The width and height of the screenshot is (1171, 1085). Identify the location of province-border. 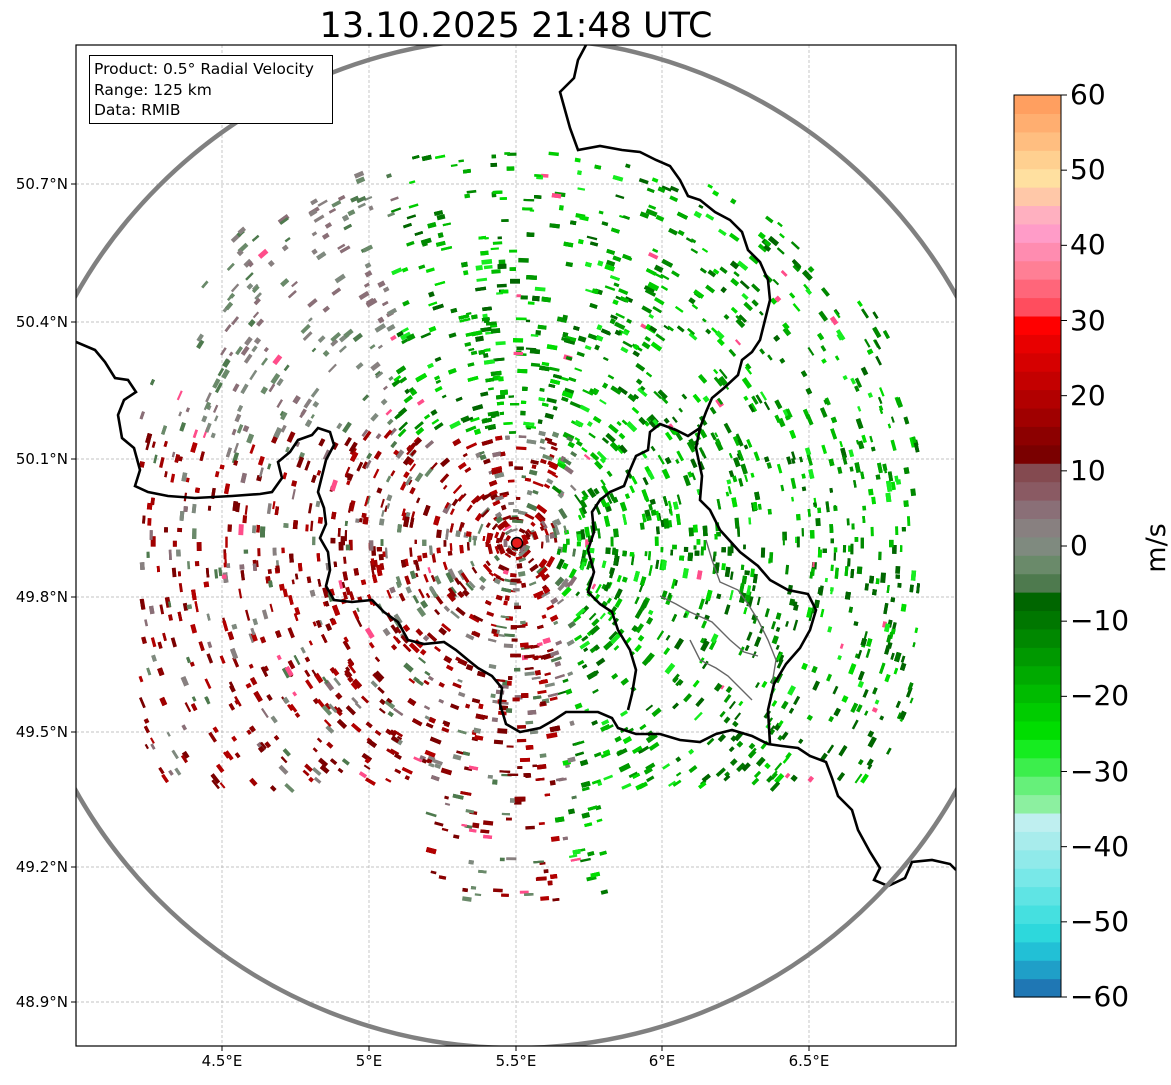
(709, 626).